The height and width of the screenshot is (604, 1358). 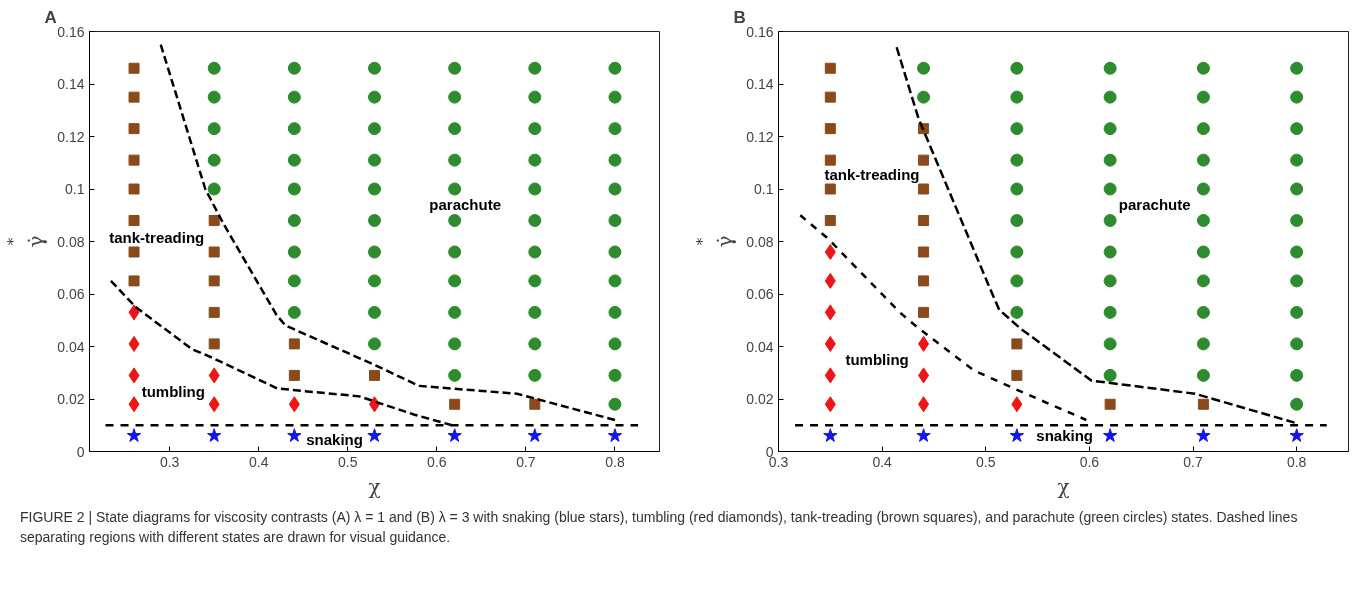 What do you see at coordinates (739, 17) in the screenshot?
I see `chart-title: B` at bounding box center [739, 17].